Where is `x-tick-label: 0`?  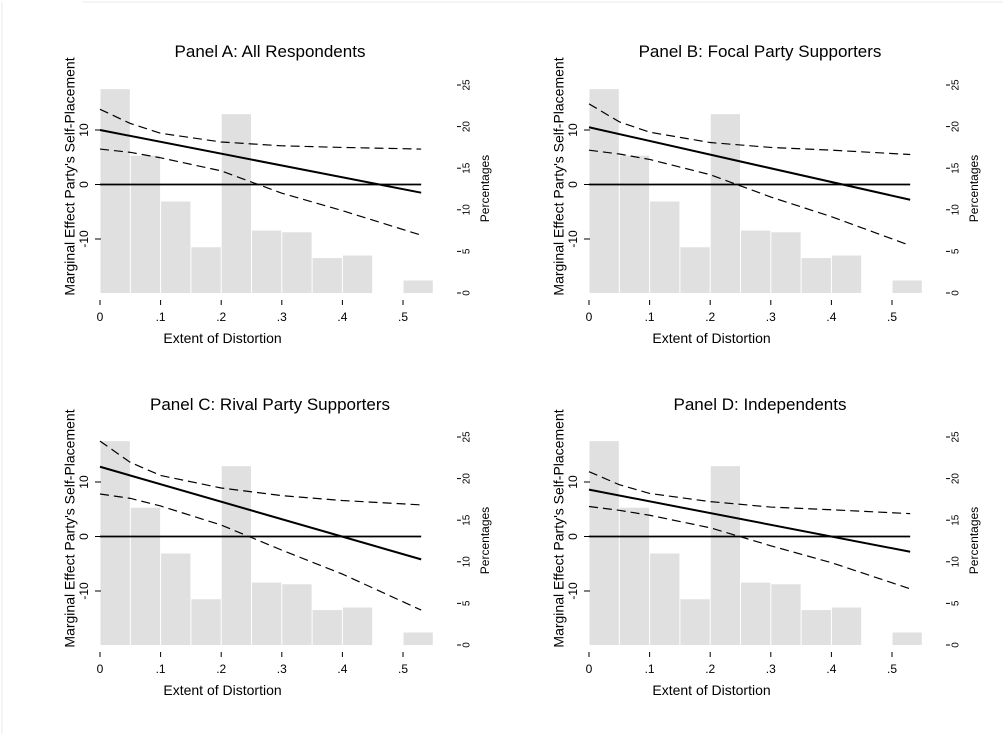
x-tick-label: 0 is located at coordinates (589, 317).